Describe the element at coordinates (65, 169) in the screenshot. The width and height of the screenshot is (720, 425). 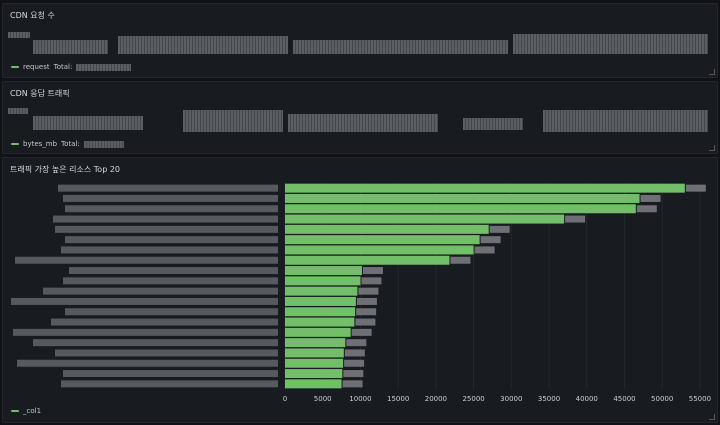
I see `top-resources-panel-title: 트래픽 가장 높은 리소스 Top 20` at that location.